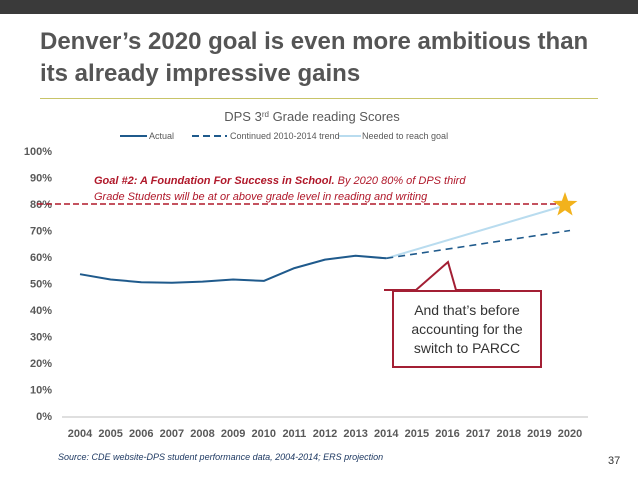 This screenshot has height=479, width=638. I want to click on x-tick-label: 2012, so click(325, 434).